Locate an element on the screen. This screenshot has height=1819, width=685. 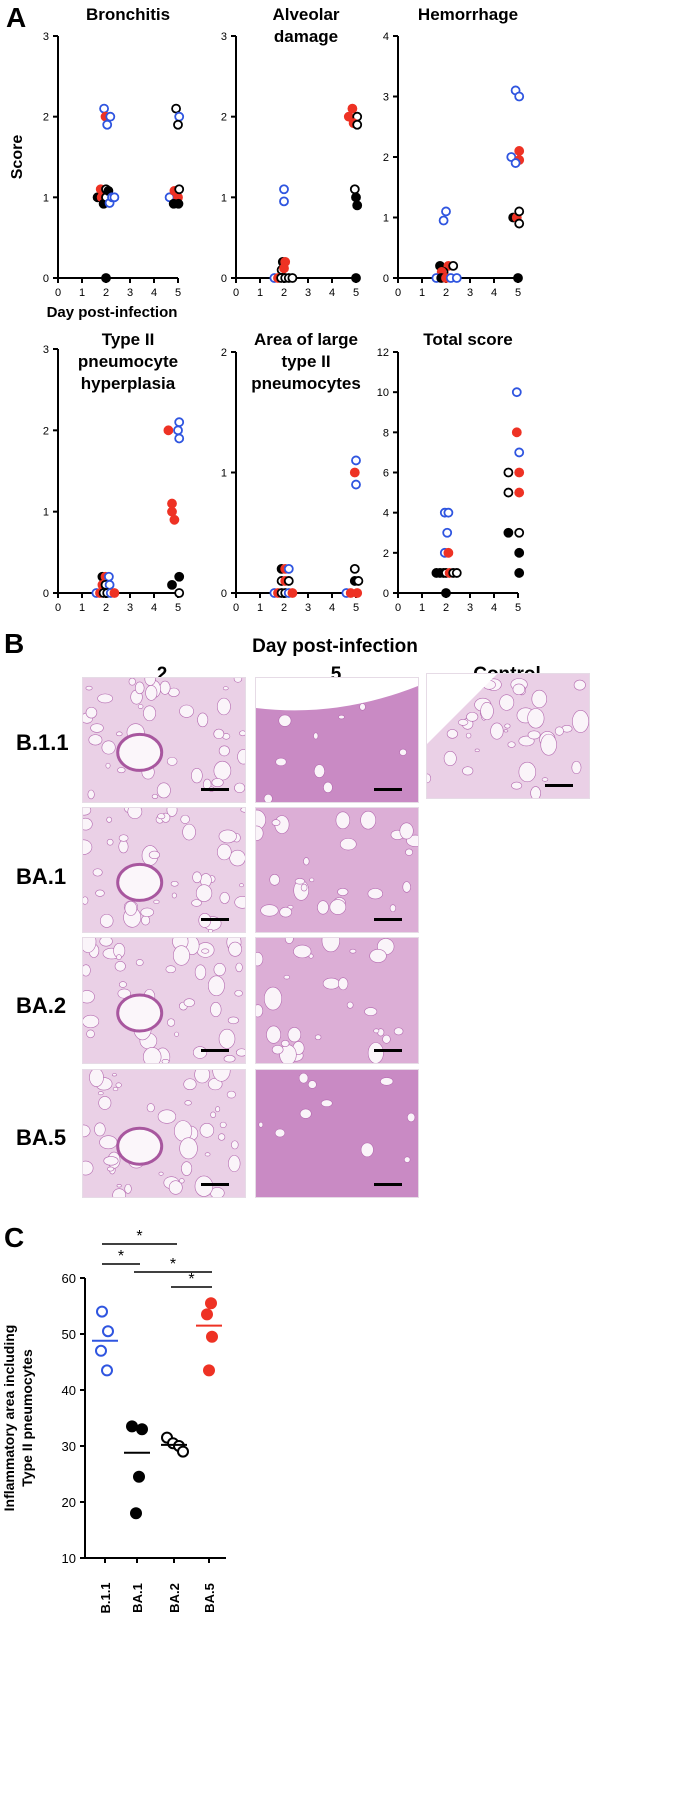
y-tick-label: 30 is located at coordinates (69, 1446).